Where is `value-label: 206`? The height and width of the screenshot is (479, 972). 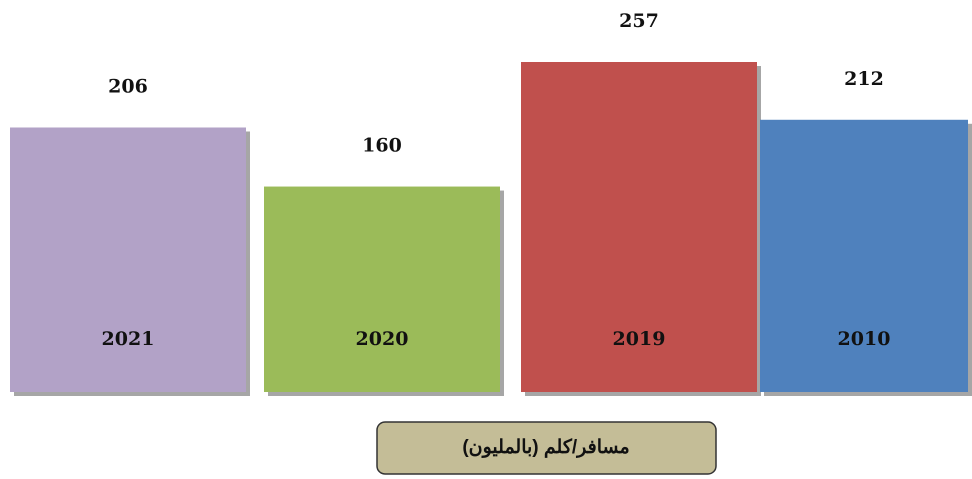 value-label: 206 is located at coordinates (128, 86).